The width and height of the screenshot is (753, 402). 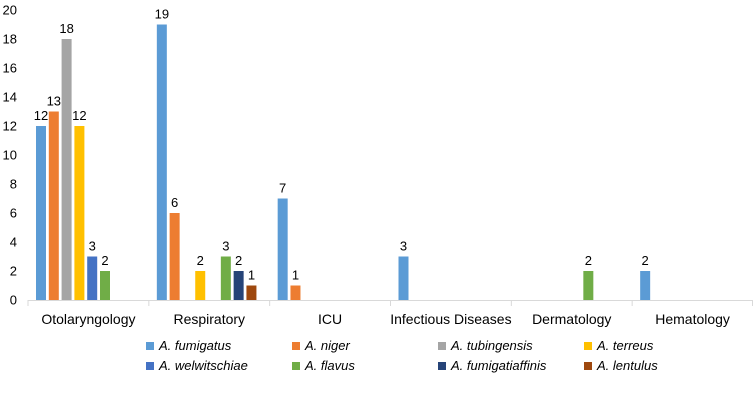 I want to click on y-tick-label: 10, so click(x=10, y=155).